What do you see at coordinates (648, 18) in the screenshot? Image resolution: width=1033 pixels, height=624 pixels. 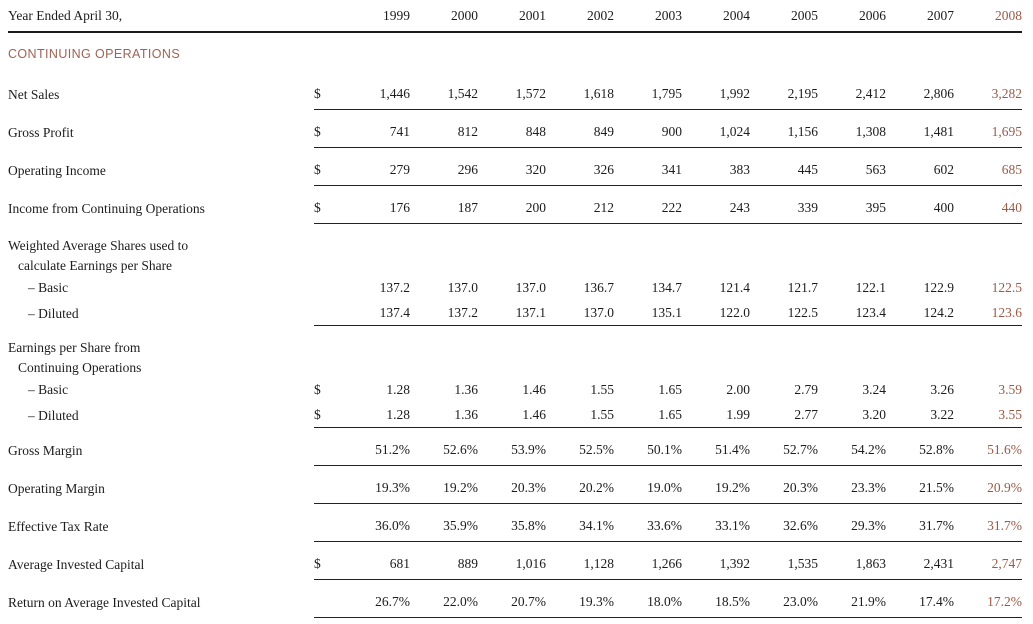 I see `year-header: 2003` at bounding box center [648, 18].